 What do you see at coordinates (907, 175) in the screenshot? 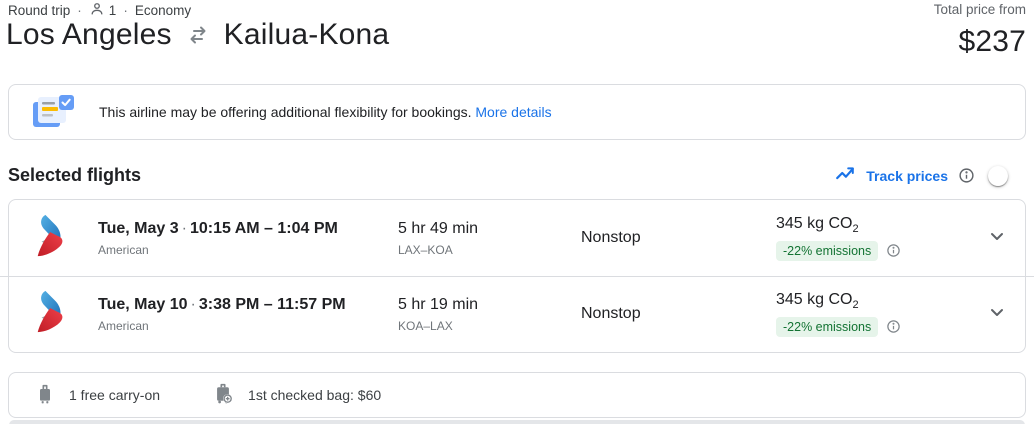
I see `track-prices-button: Track prices` at bounding box center [907, 175].